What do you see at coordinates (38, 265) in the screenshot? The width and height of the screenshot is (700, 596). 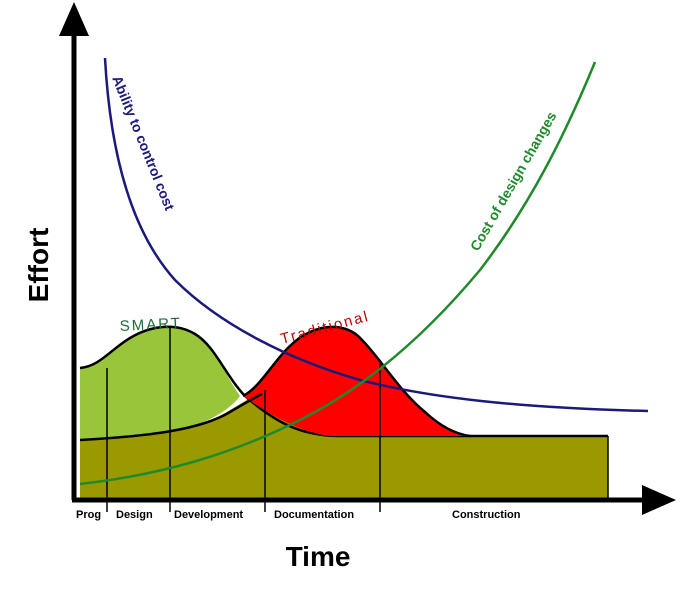 I see `y-axis-title: Effort` at bounding box center [38, 265].